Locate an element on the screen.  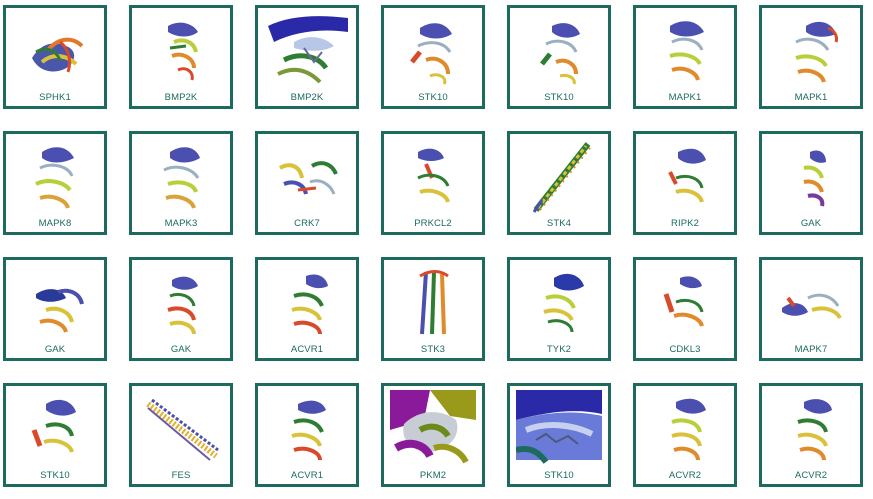
gallery-tile: PKM2 is located at coordinates (433, 435).